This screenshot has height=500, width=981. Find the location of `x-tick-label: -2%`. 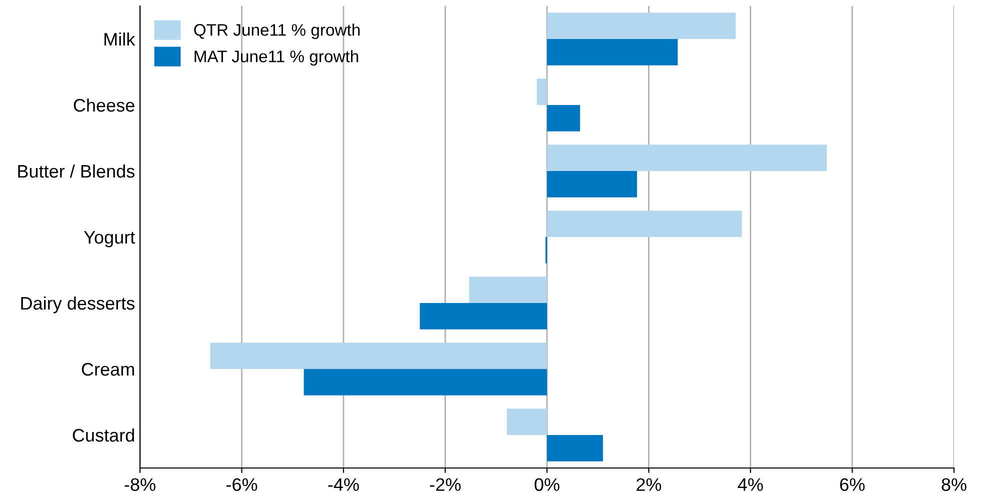

x-tick-label: -2% is located at coordinates (445, 484).